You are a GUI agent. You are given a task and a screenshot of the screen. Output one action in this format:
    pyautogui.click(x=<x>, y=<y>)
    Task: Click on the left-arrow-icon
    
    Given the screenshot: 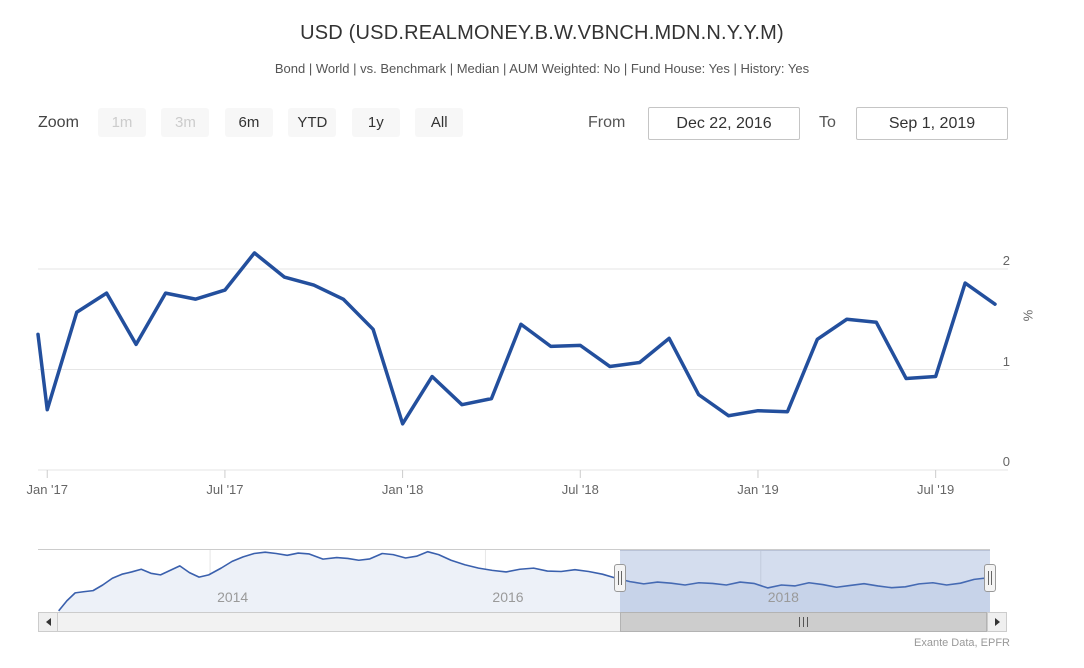 What is the action you would take?
    pyautogui.click(x=48, y=622)
    